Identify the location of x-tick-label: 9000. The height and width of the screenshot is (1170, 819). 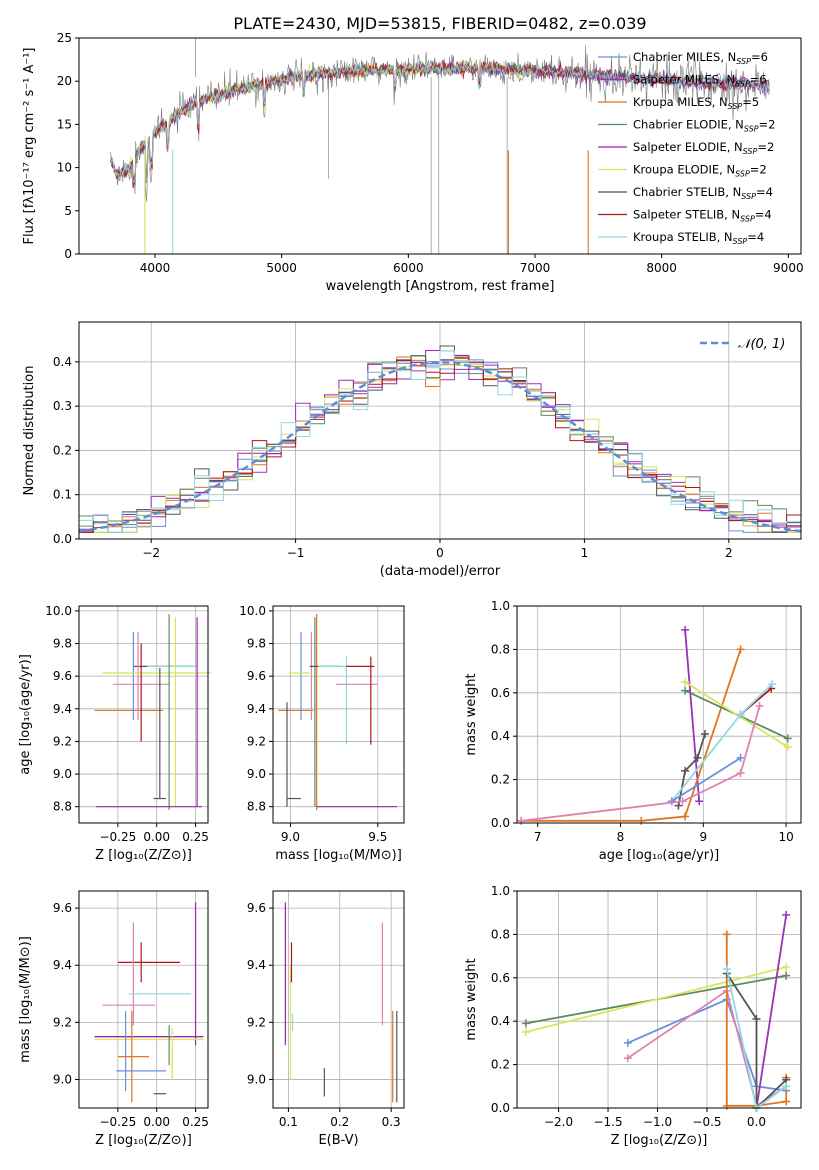
(788, 268).